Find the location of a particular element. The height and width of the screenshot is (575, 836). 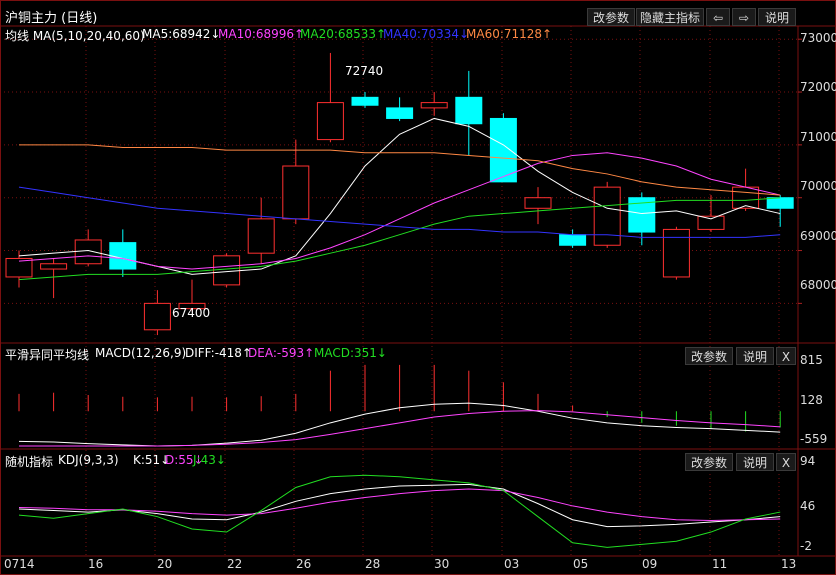

x-tick-label: 09 is located at coordinates (650, 564).